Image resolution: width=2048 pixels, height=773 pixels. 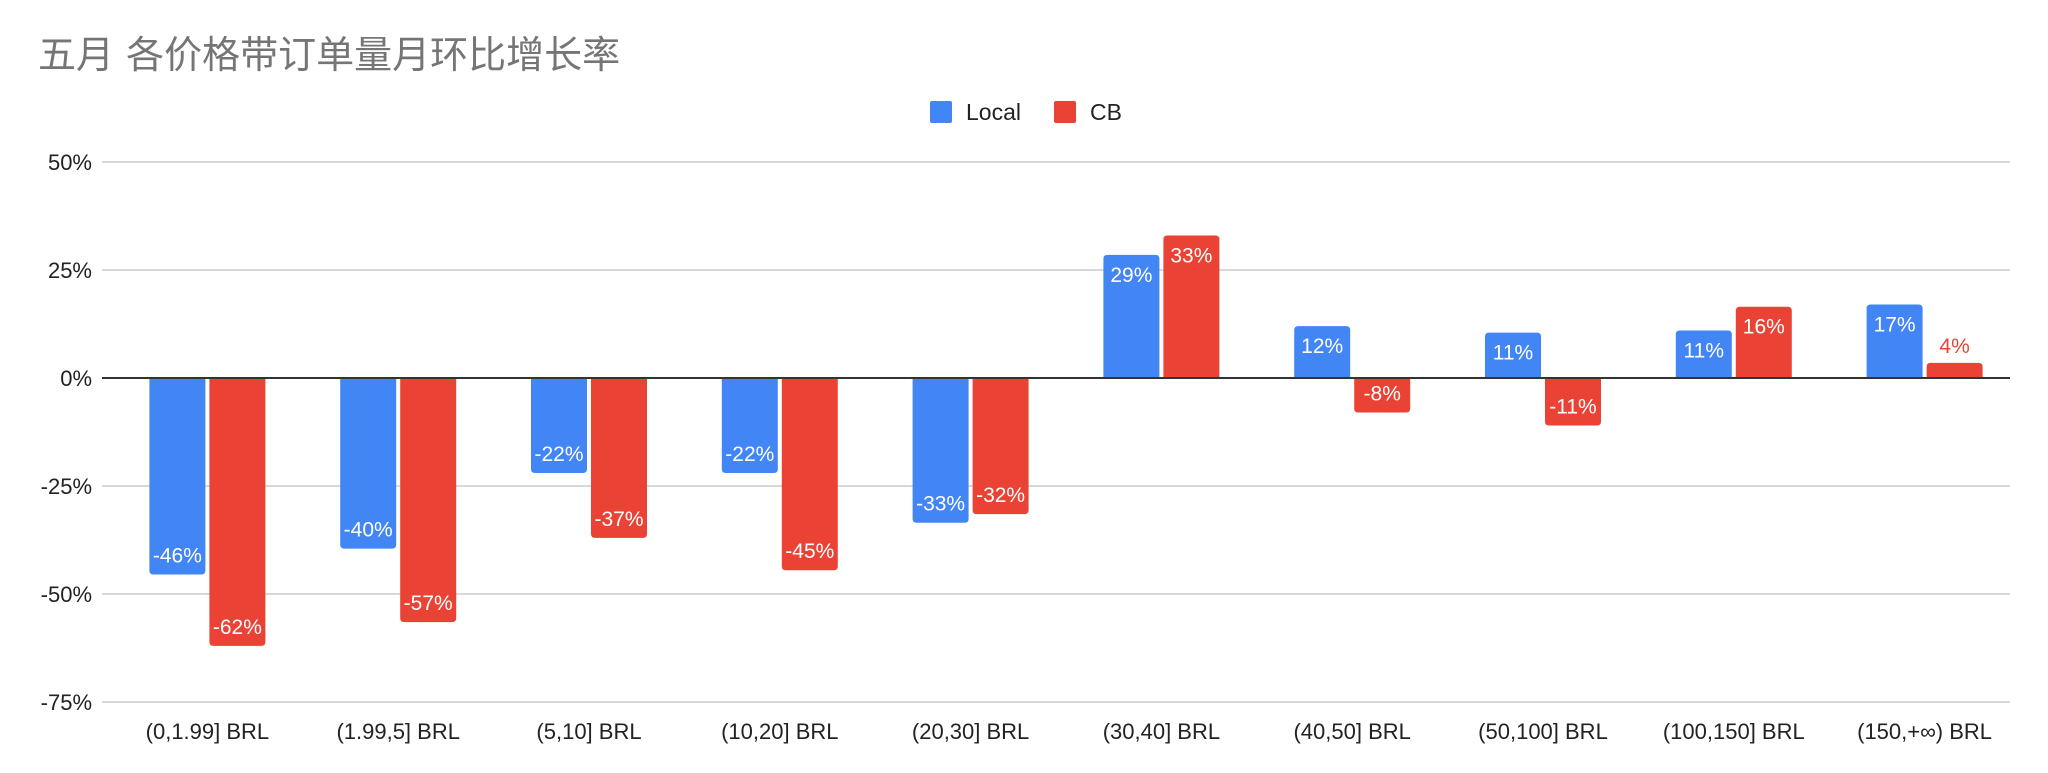 What do you see at coordinates (70, 162) in the screenshot?
I see `y-tick-label: 50%` at bounding box center [70, 162].